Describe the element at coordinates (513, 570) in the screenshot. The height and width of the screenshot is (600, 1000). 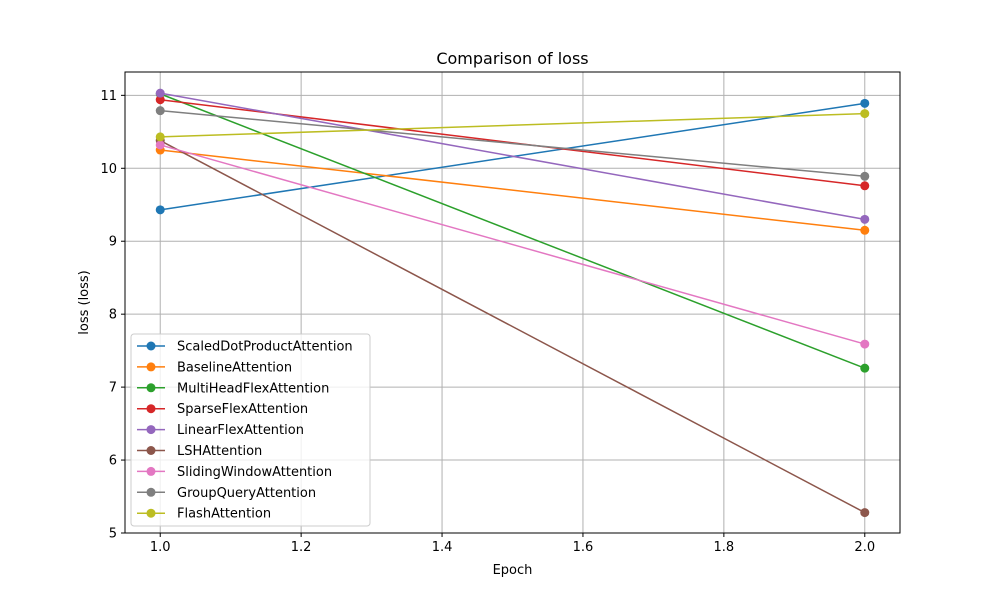
I see `x-axis-label: Epoch` at that location.